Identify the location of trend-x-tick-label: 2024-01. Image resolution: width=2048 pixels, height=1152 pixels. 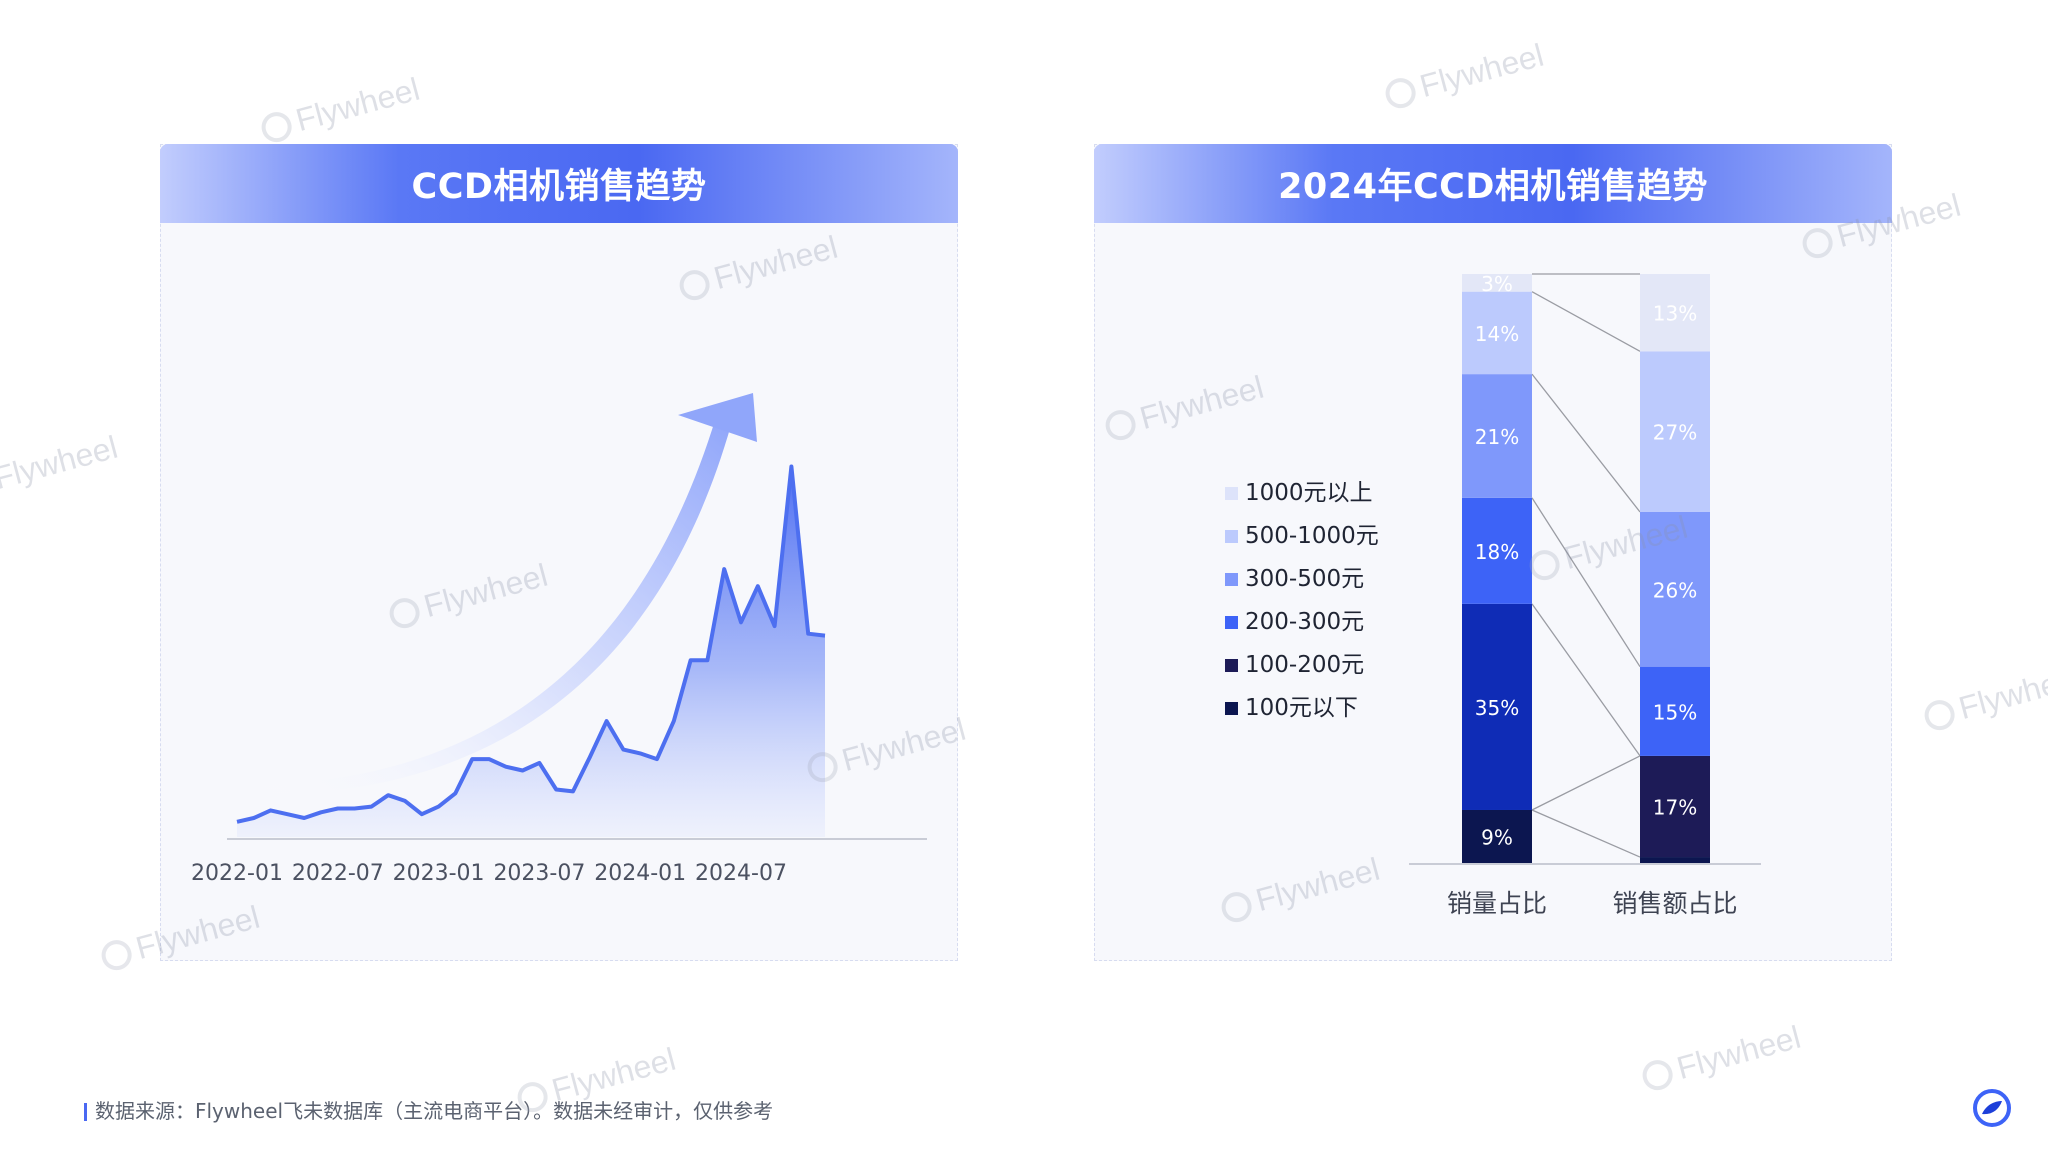
(640, 873).